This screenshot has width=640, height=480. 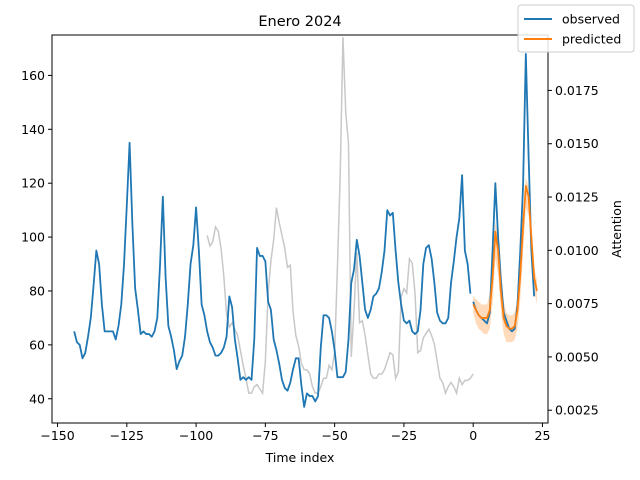 I want to click on y-tick-label: 80, so click(x=37, y=290).